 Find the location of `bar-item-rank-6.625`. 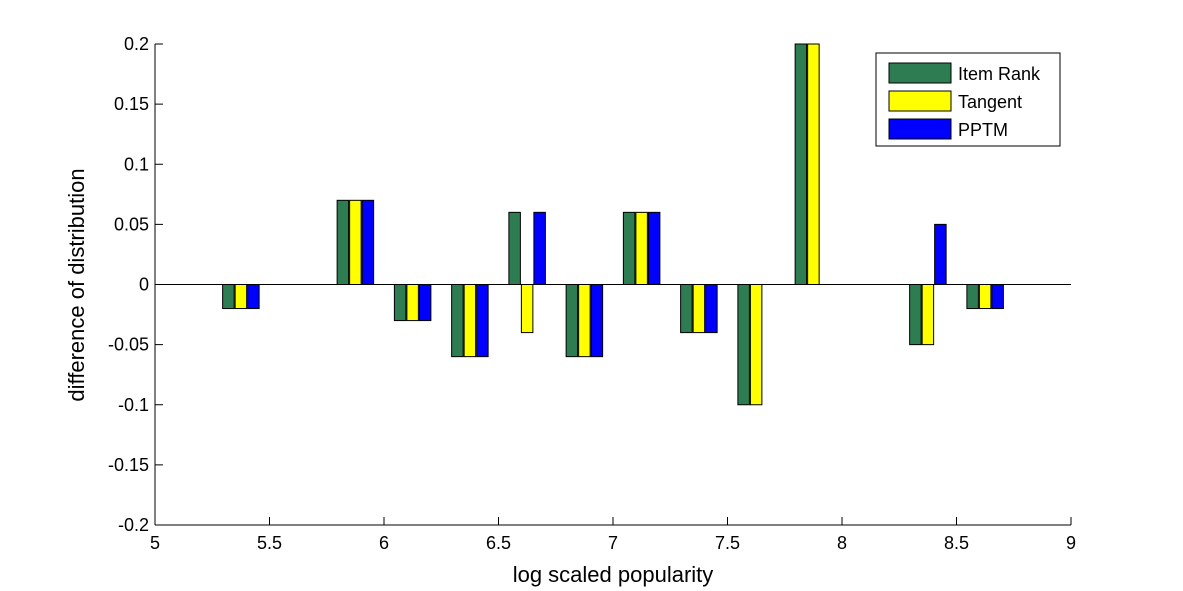

bar-item-rank-6.625 is located at coordinates (514, 248).